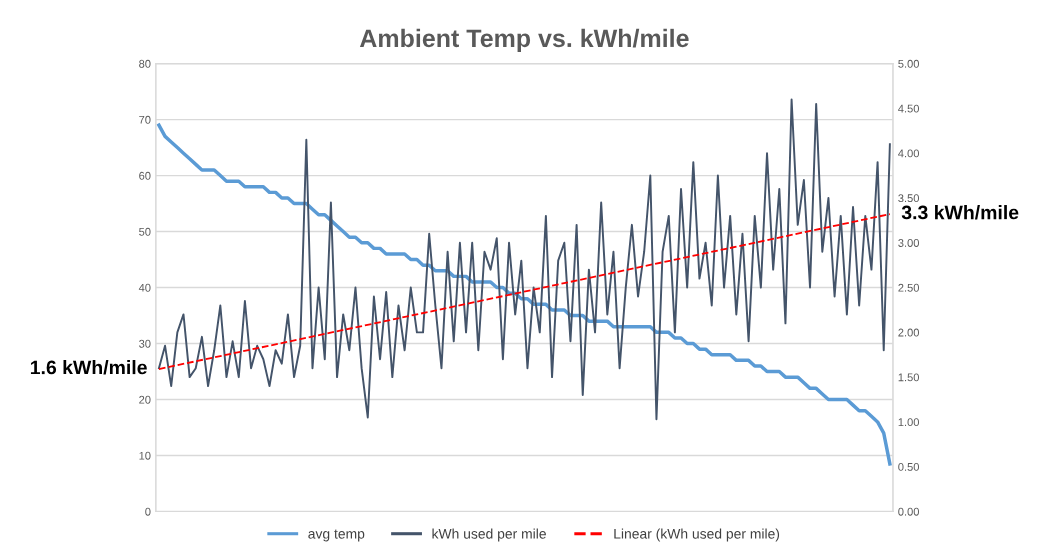 Image resolution: width=1053 pixels, height=553 pixels. What do you see at coordinates (908, 63) in the screenshot?
I see `y2-tick-label: 5.00` at bounding box center [908, 63].